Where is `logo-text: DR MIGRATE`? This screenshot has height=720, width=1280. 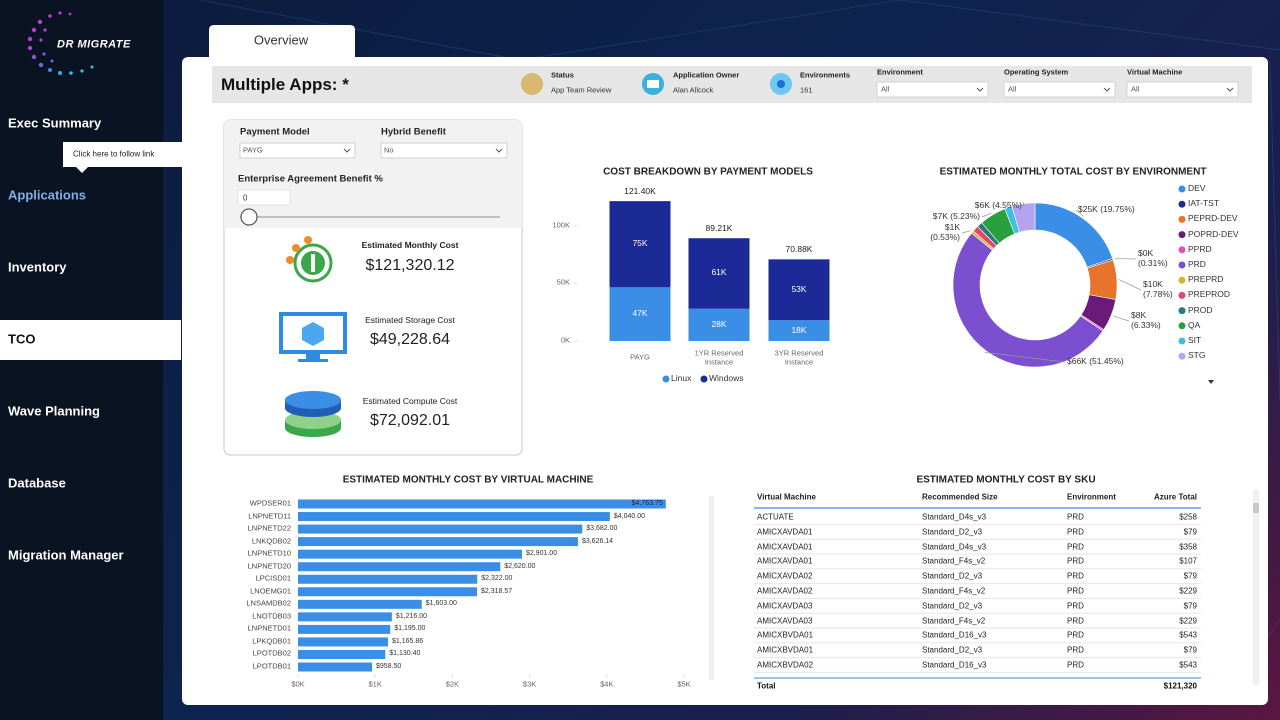 logo-text: DR MIGRATE is located at coordinates (94, 44).